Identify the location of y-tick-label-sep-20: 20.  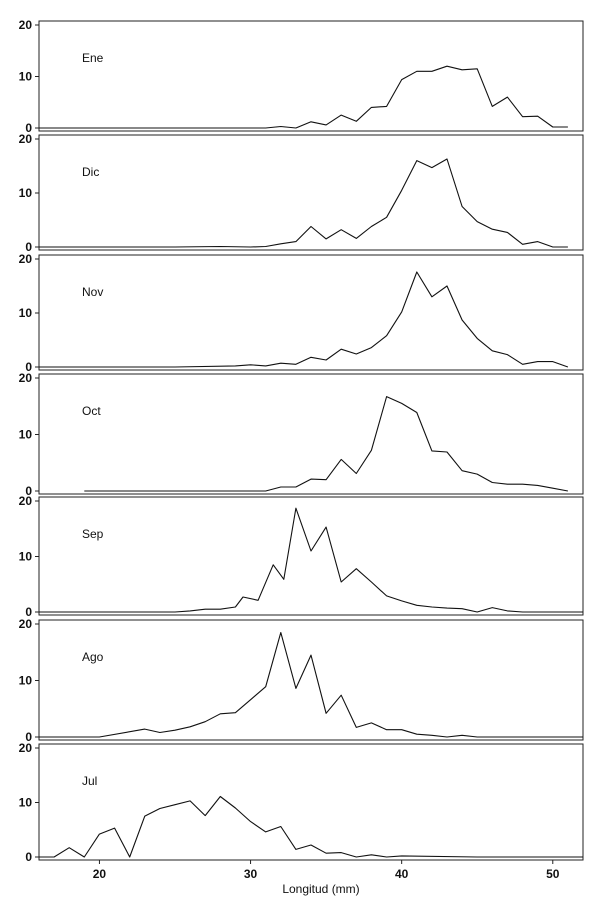
(26, 501).